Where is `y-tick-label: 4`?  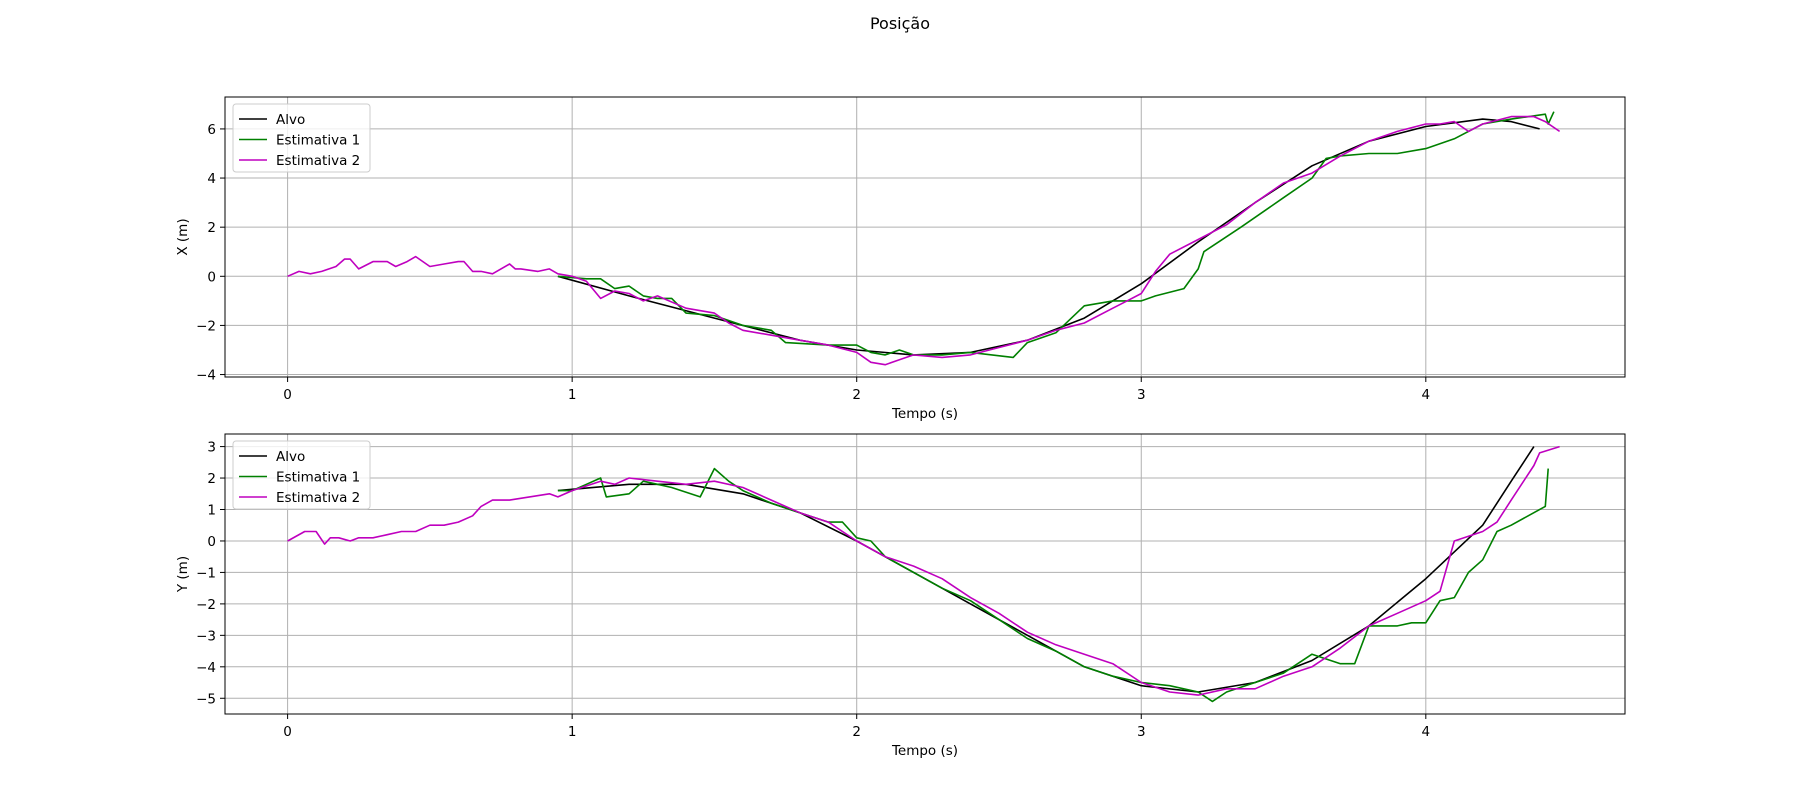
y-tick-label: 4 is located at coordinates (211, 179).